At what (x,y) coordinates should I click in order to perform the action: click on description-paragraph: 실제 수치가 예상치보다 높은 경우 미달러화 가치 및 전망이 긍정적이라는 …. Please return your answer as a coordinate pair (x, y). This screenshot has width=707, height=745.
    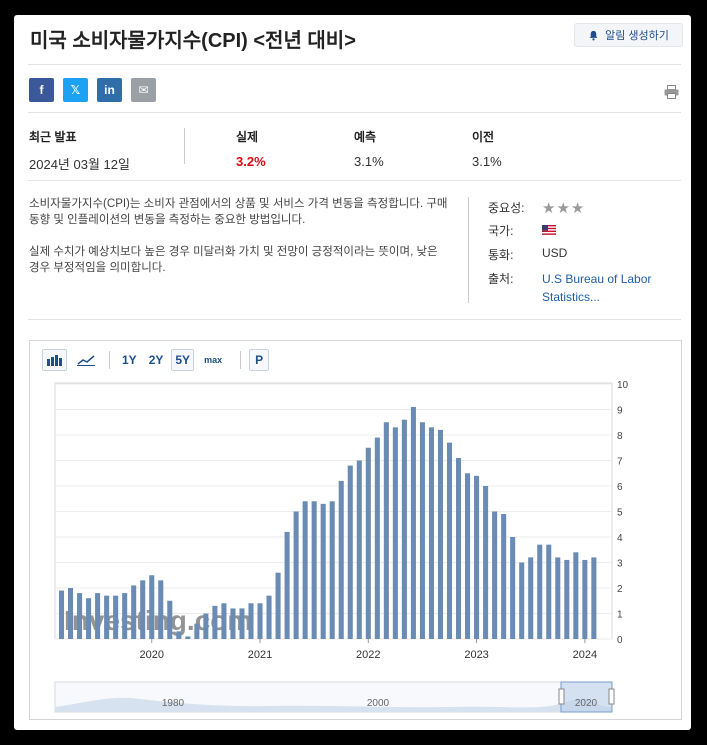
    Looking at the image, I should click on (233, 260).